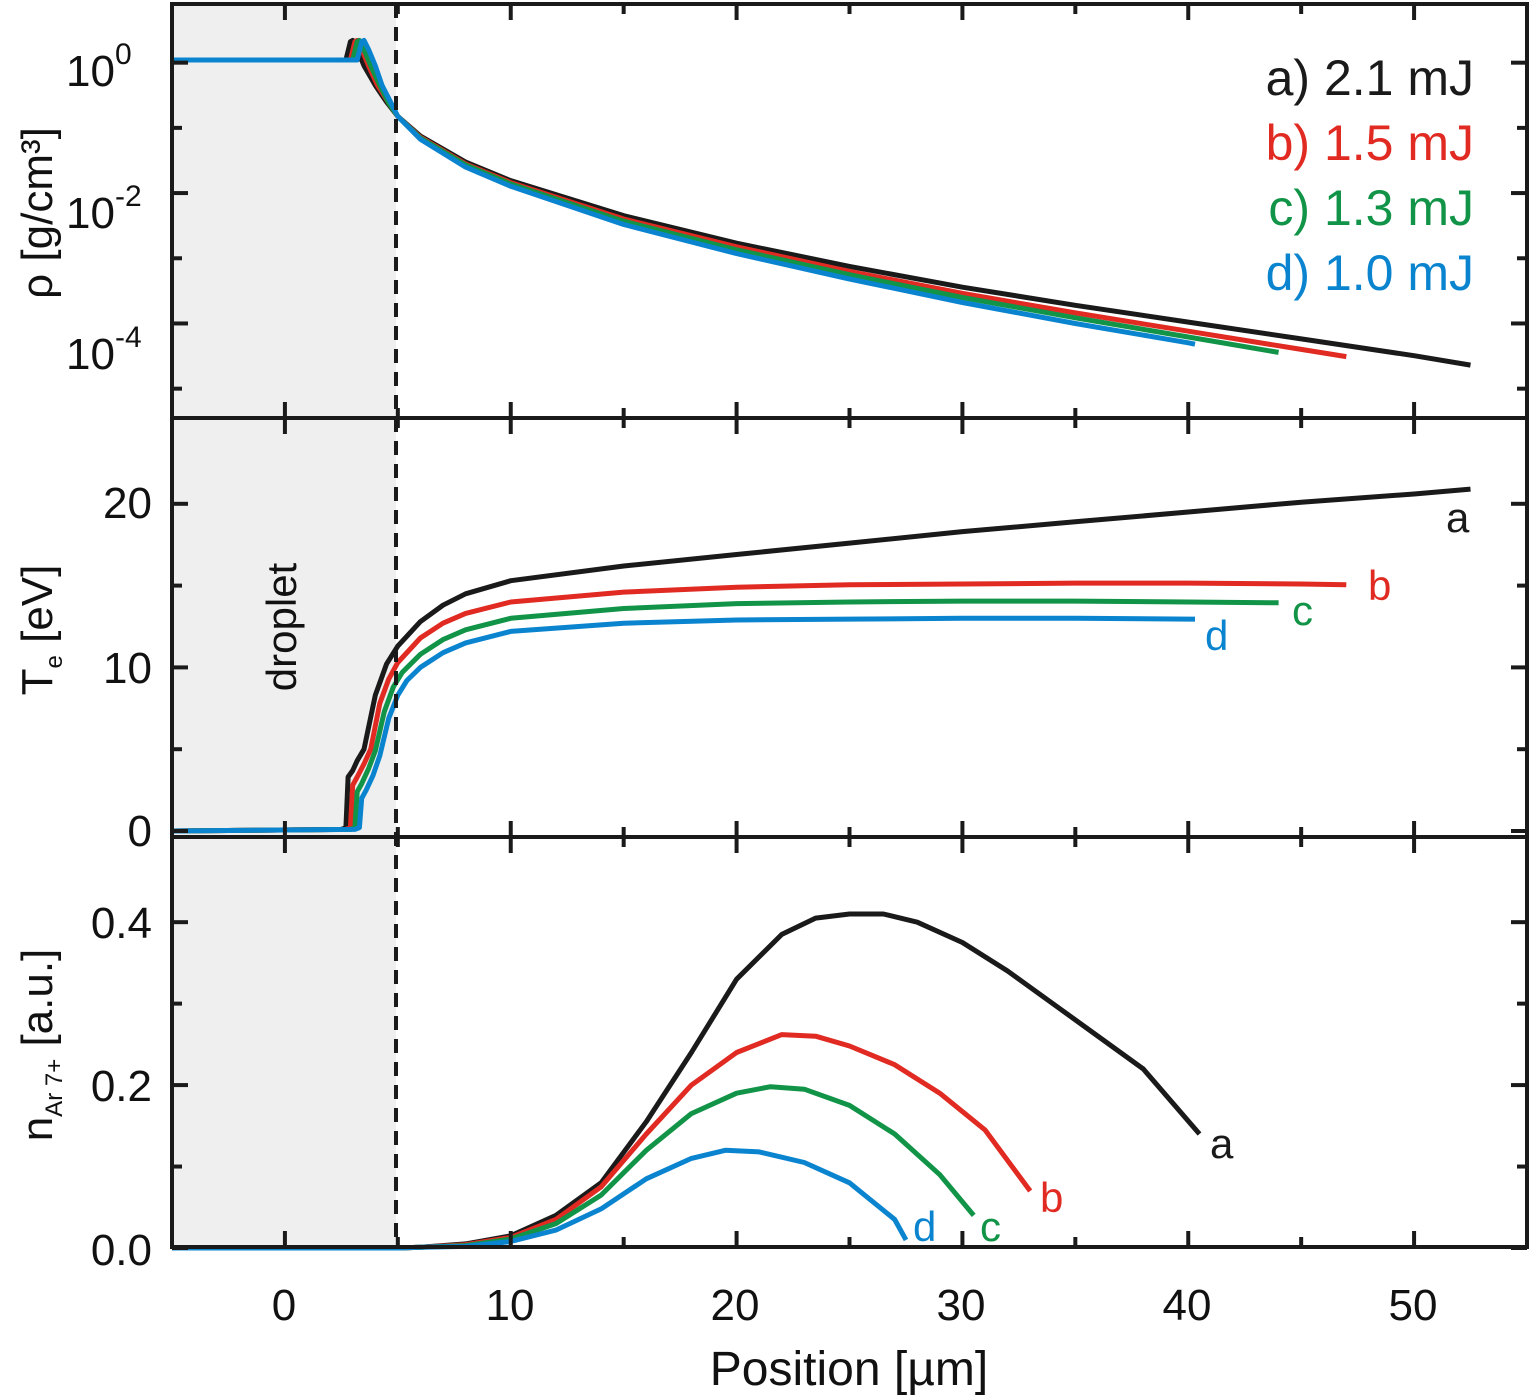  What do you see at coordinates (1370, 78) in the screenshot?
I see `legend-entry: a) 2.1 mJ` at bounding box center [1370, 78].